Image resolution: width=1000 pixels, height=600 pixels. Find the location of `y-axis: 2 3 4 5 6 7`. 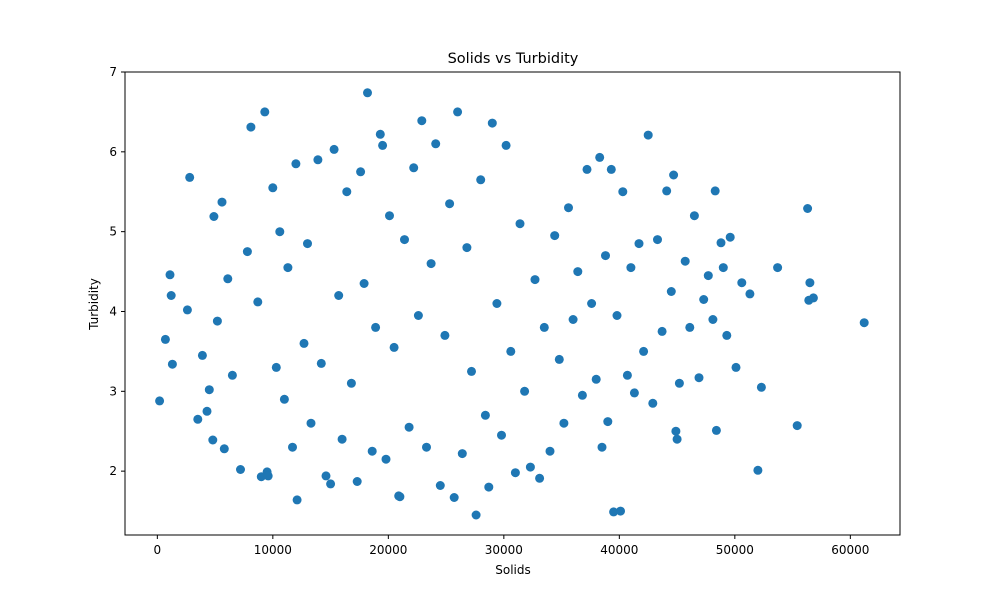

y-axis: 2 3 4 5 6 7 is located at coordinates (117, 271).